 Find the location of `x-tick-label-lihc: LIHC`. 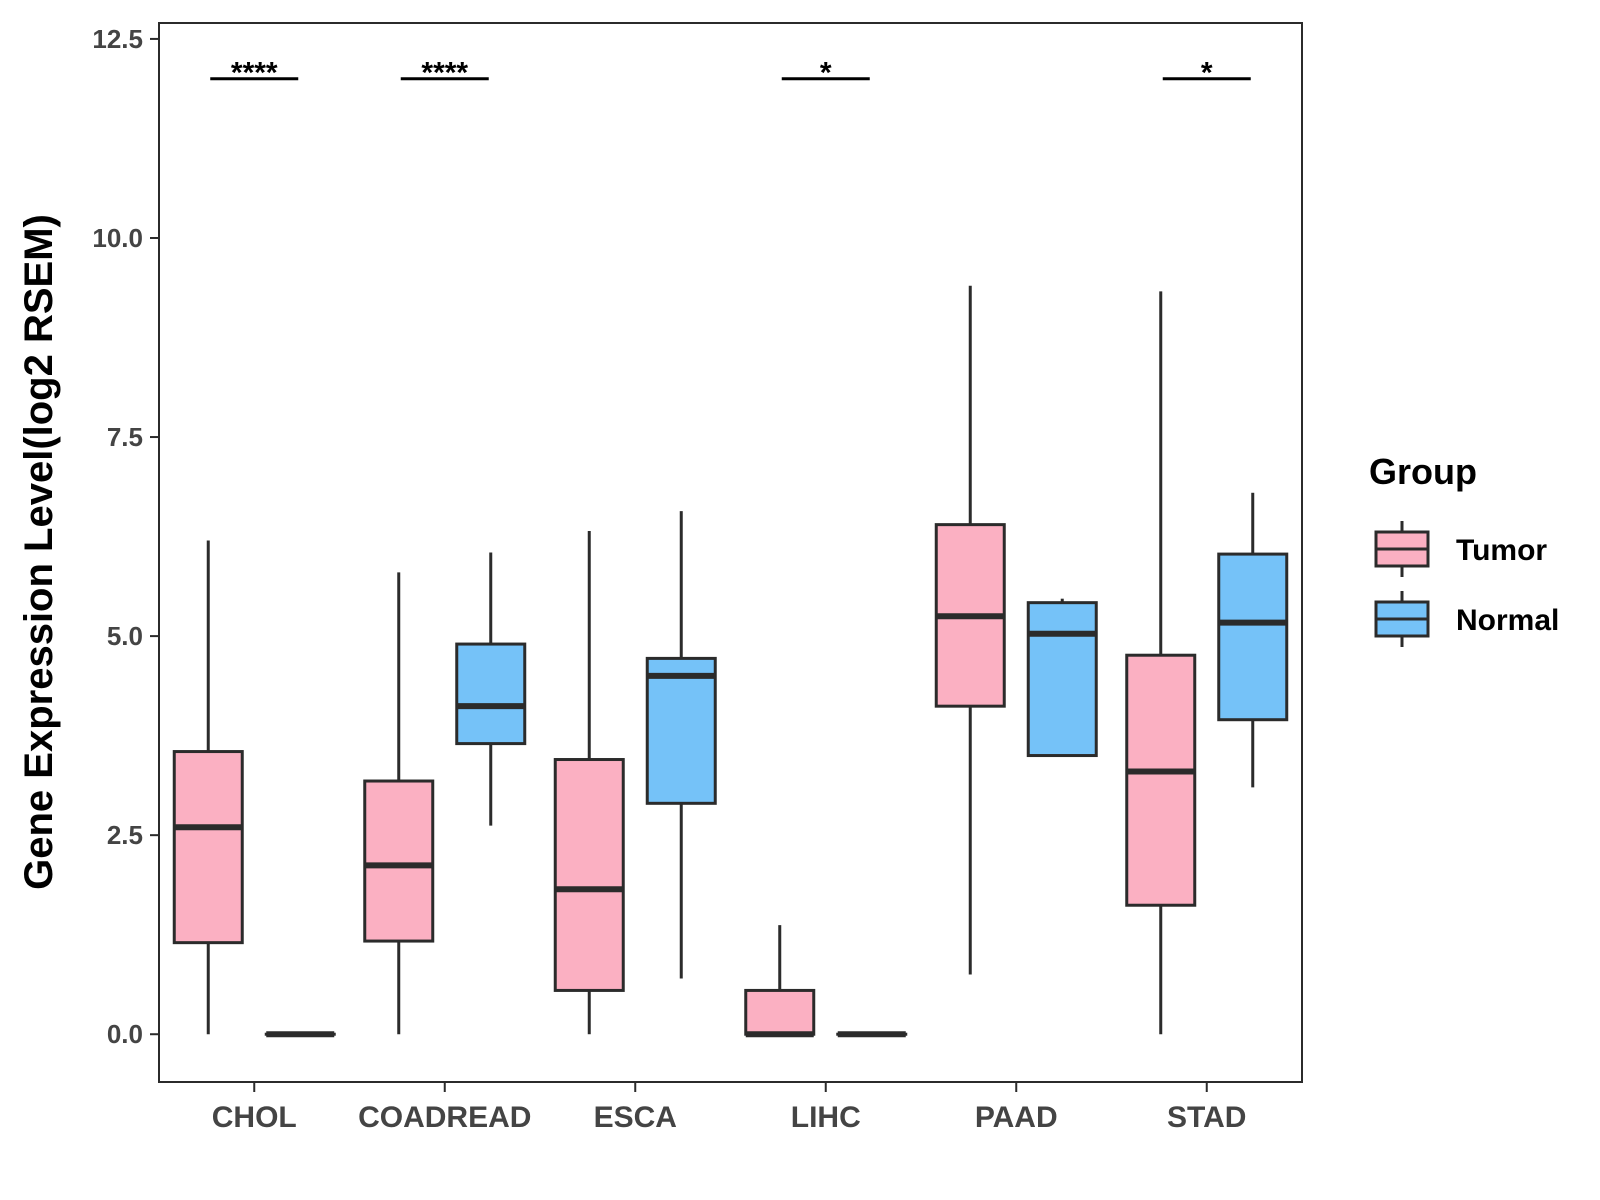

x-tick-label-lihc: LIHC is located at coordinates (826, 1117).